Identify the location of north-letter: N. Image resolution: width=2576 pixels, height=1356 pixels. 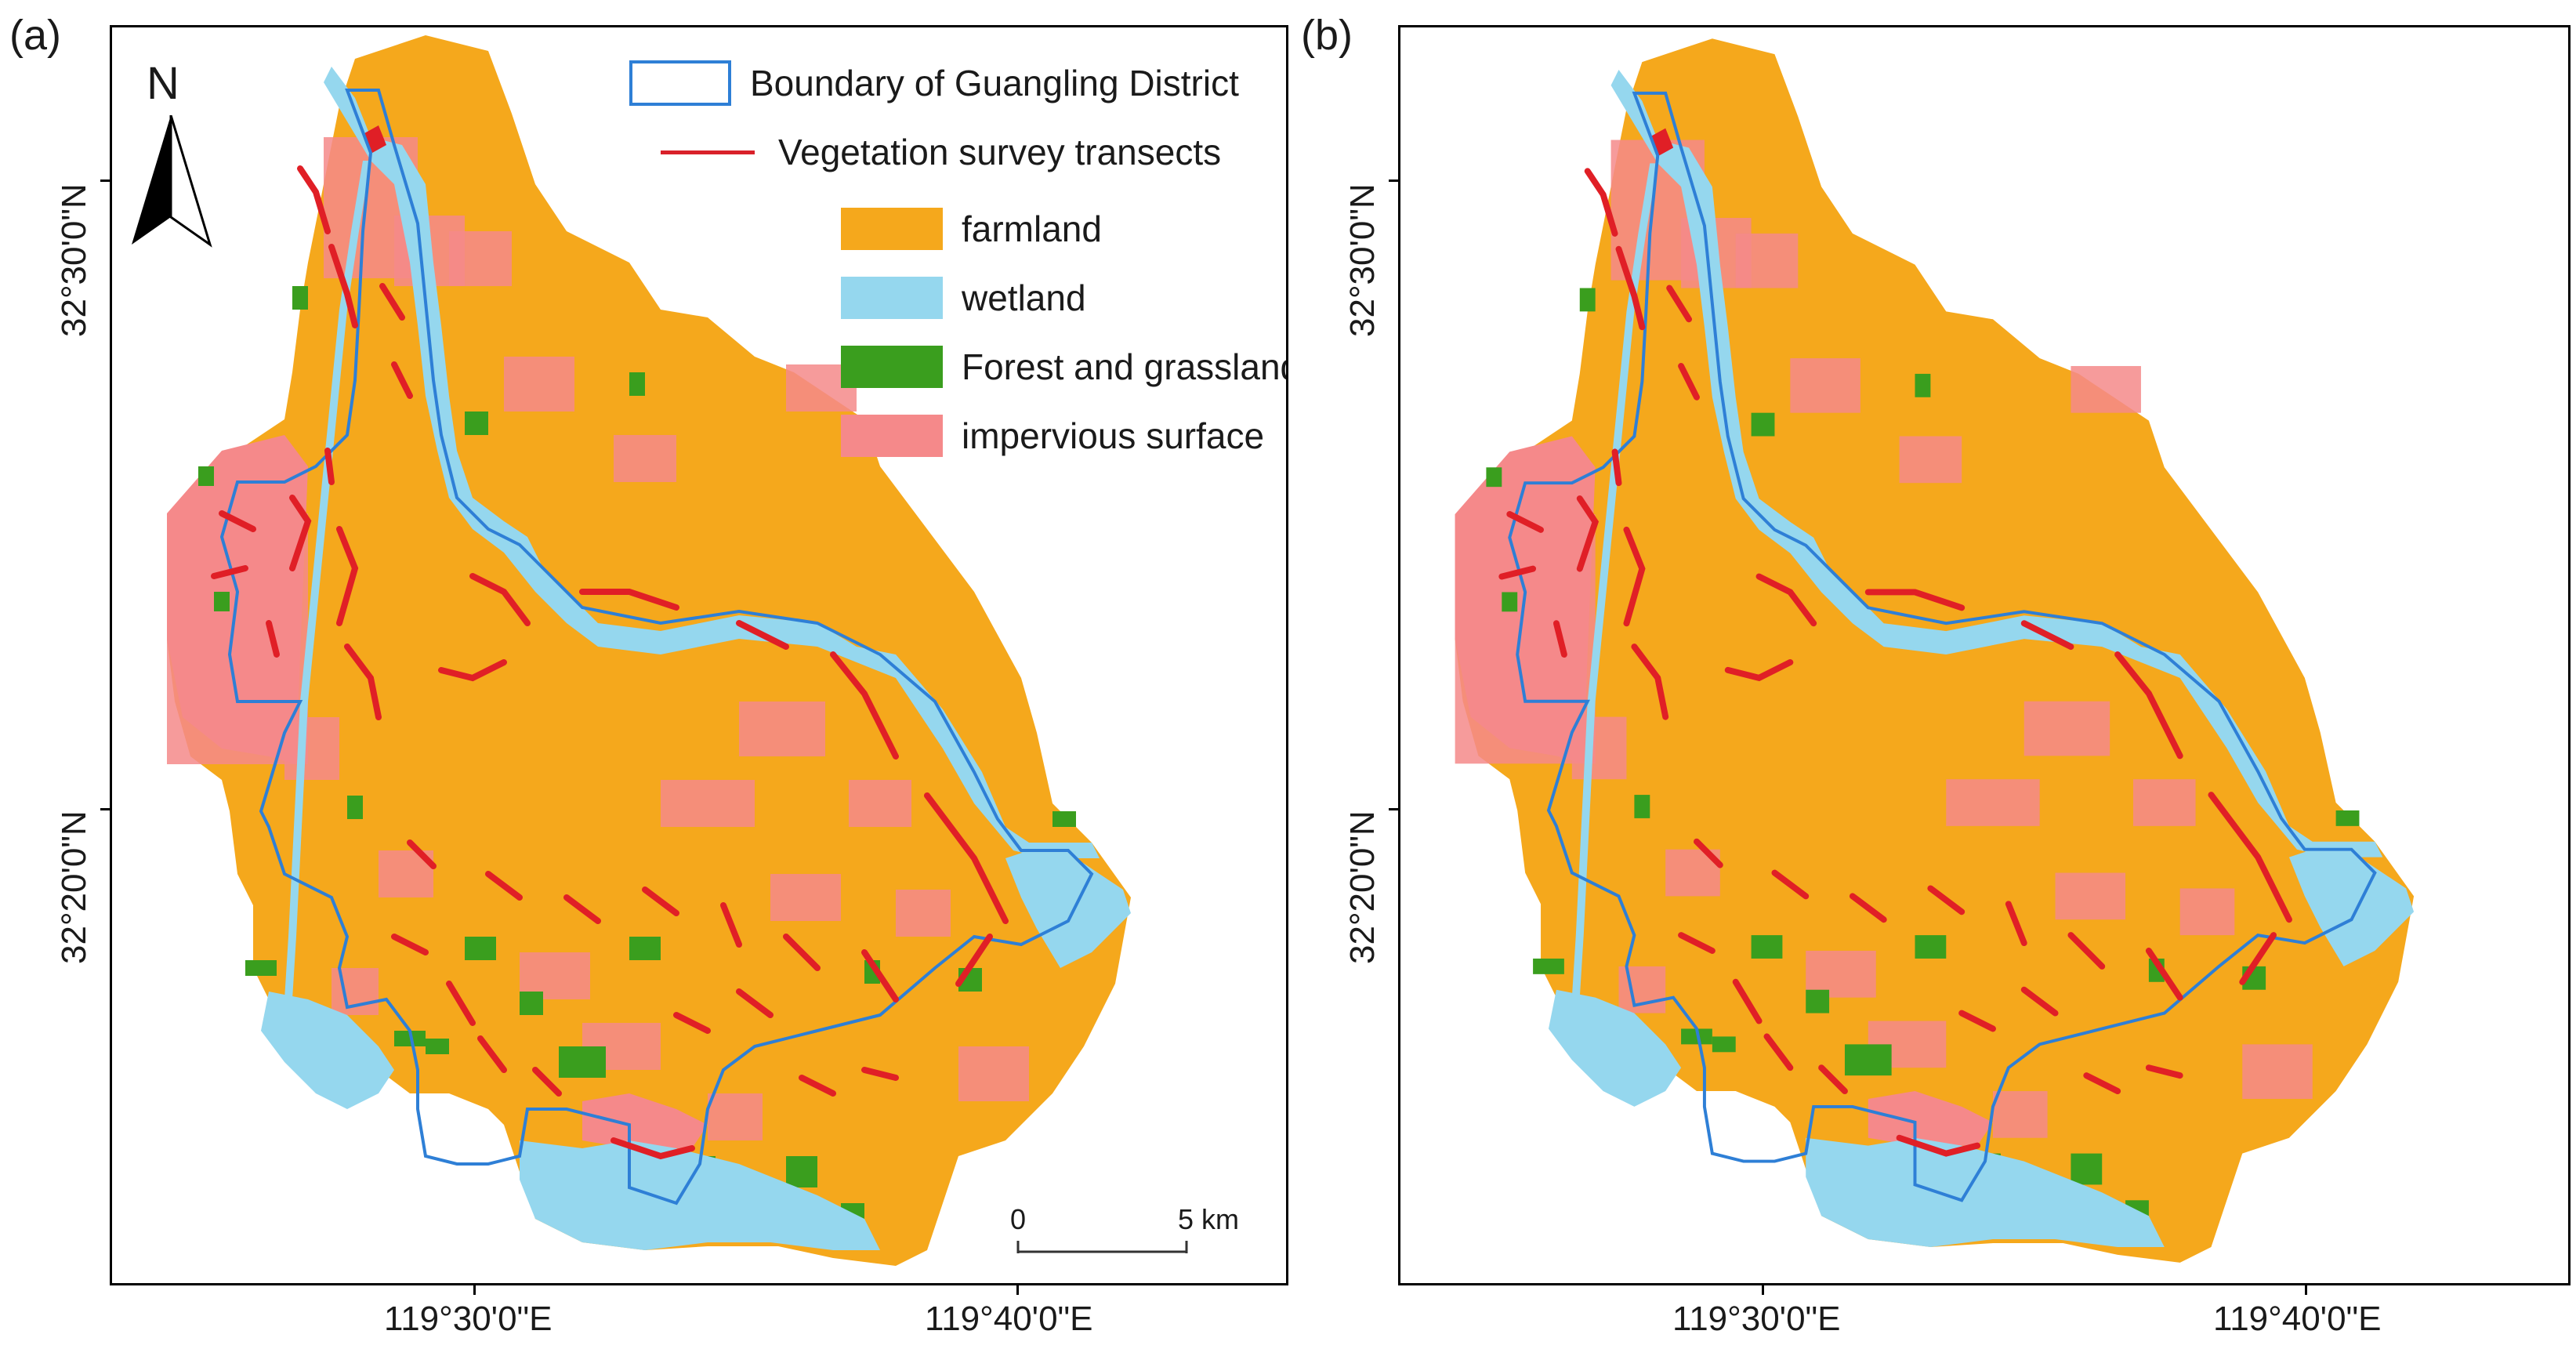
(163, 83).